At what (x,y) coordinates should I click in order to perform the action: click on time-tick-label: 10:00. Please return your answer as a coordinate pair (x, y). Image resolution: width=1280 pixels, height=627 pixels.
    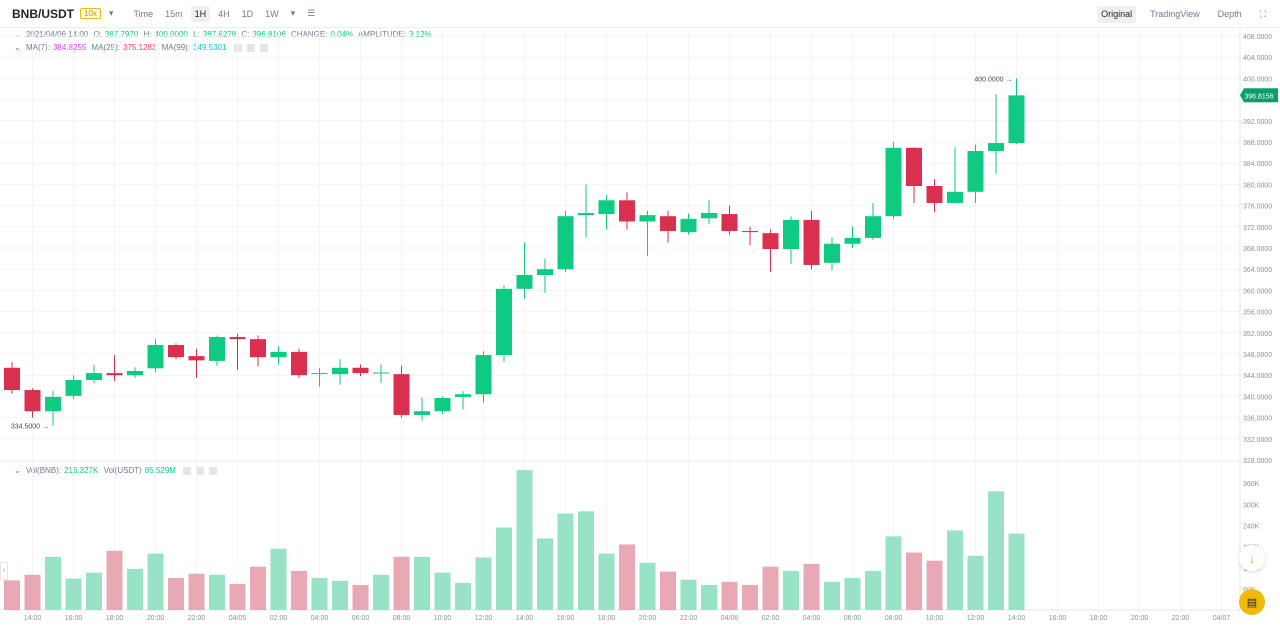
    Looking at the image, I should click on (935, 618).